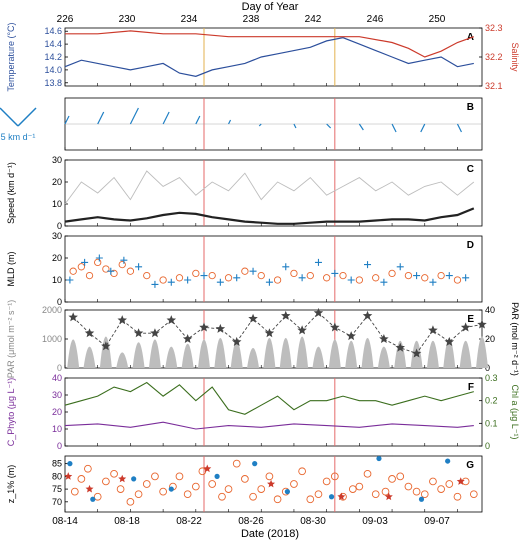 Image resolution: width=520 pixels, height=540 pixels. What do you see at coordinates (52, 339) in the screenshot?
I see `panel-E-ytick-label-left-1: 1000` at bounding box center [52, 339].